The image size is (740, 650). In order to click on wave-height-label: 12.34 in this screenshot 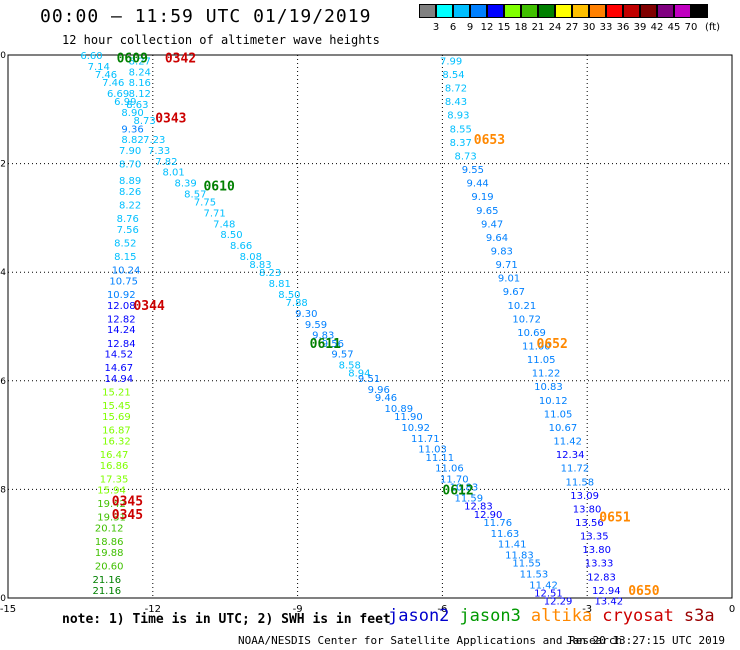, I will do `click(570, 455)`.